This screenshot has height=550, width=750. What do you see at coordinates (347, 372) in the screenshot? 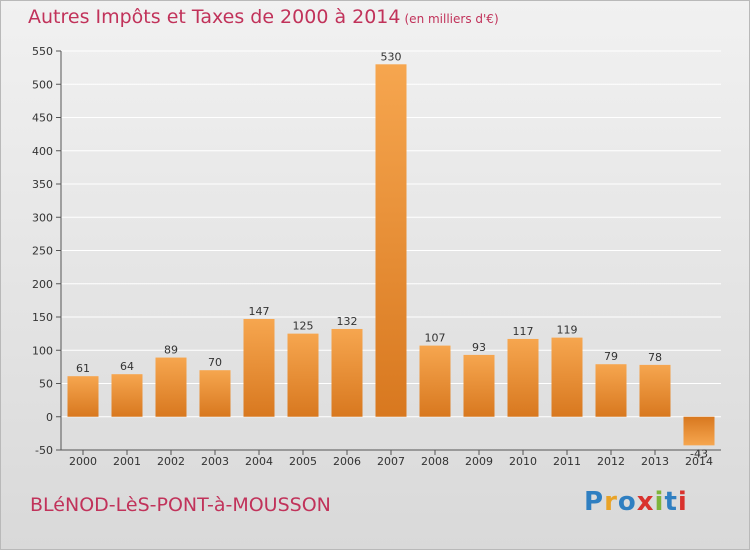
I see `bar-2006` at bounding box center [347, 372].